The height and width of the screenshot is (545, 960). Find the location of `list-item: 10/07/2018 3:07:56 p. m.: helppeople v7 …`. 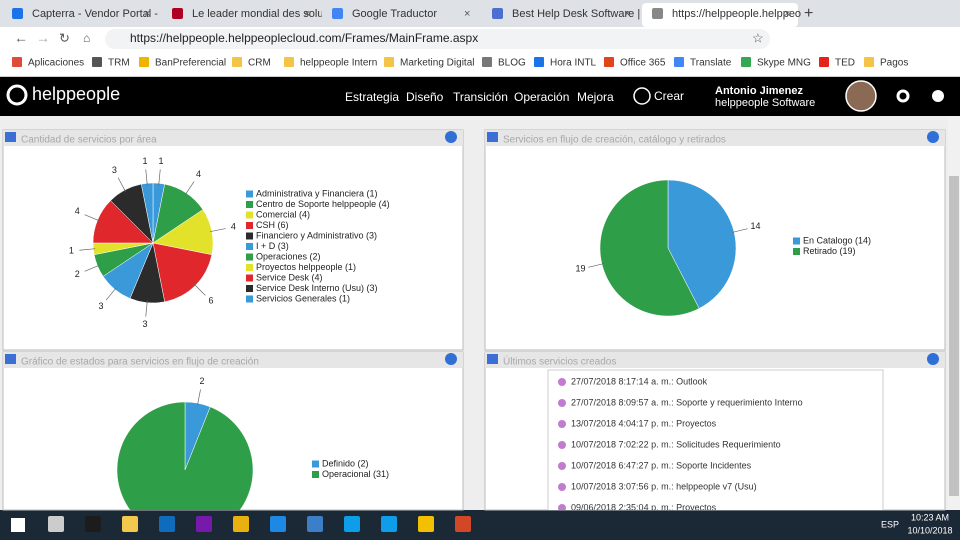

list-item: 10/07/2018 3:07:56 p. m.: helppeople v7 … is located at coordinates (664, 486).